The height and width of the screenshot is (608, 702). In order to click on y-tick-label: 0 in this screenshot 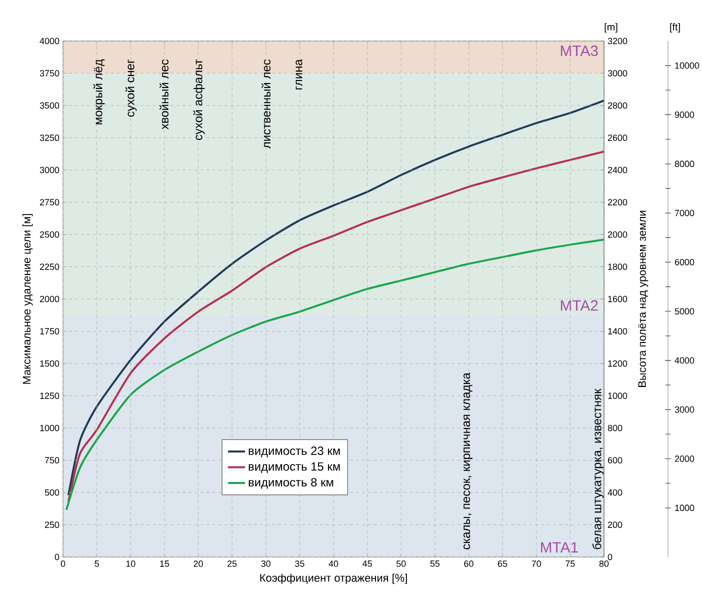, I will do `click(57, 557)`.